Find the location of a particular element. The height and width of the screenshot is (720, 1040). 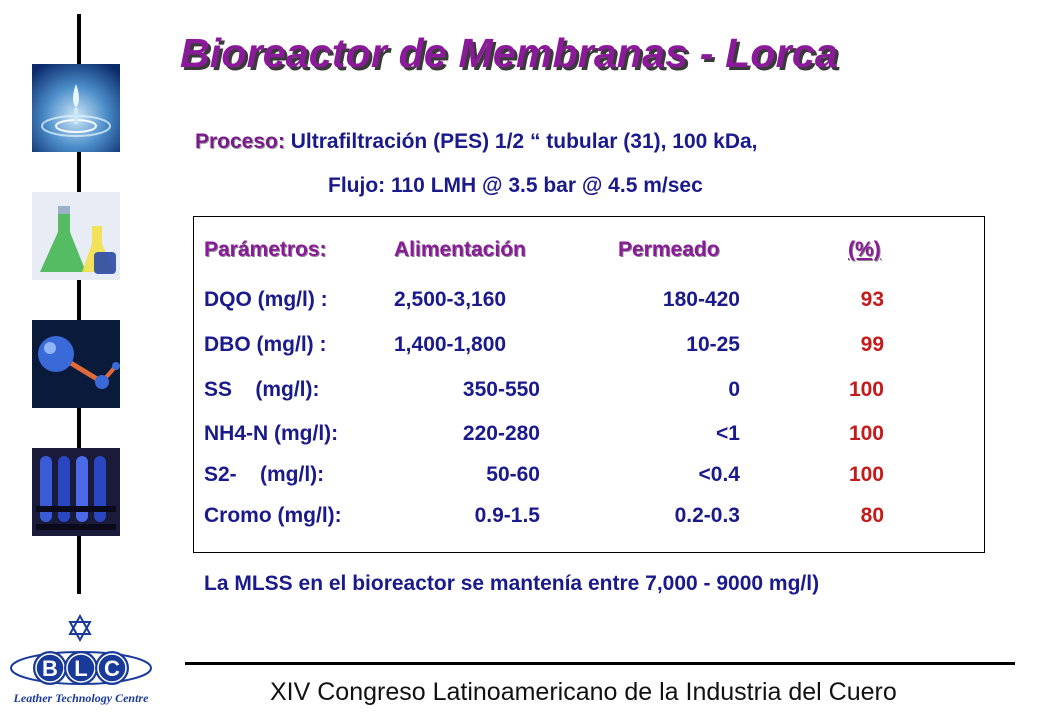

svg-text: C is located at coordinates (112, 668).